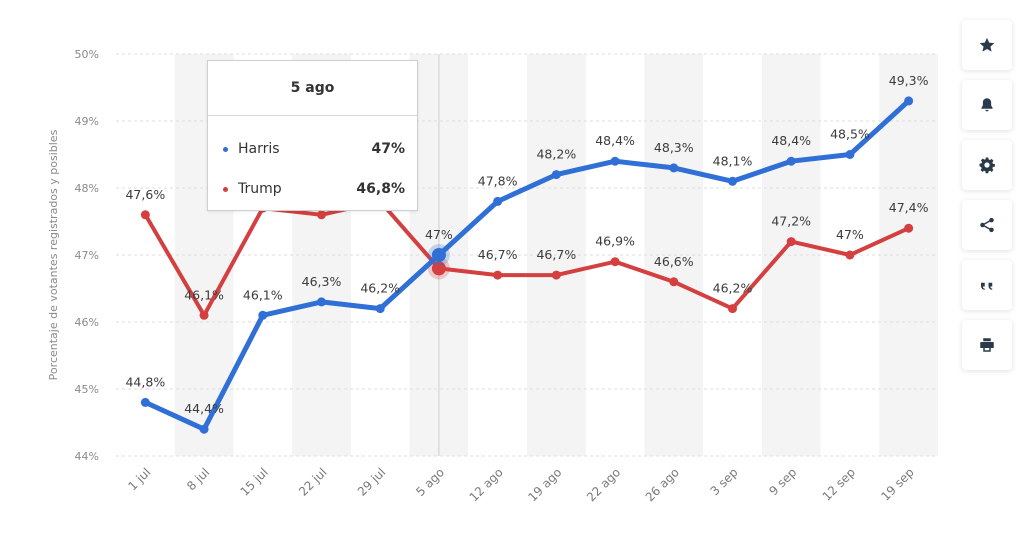 The width and height of the screenshot is (1024, 534). I want to click on notification-button, so click(987, 105).